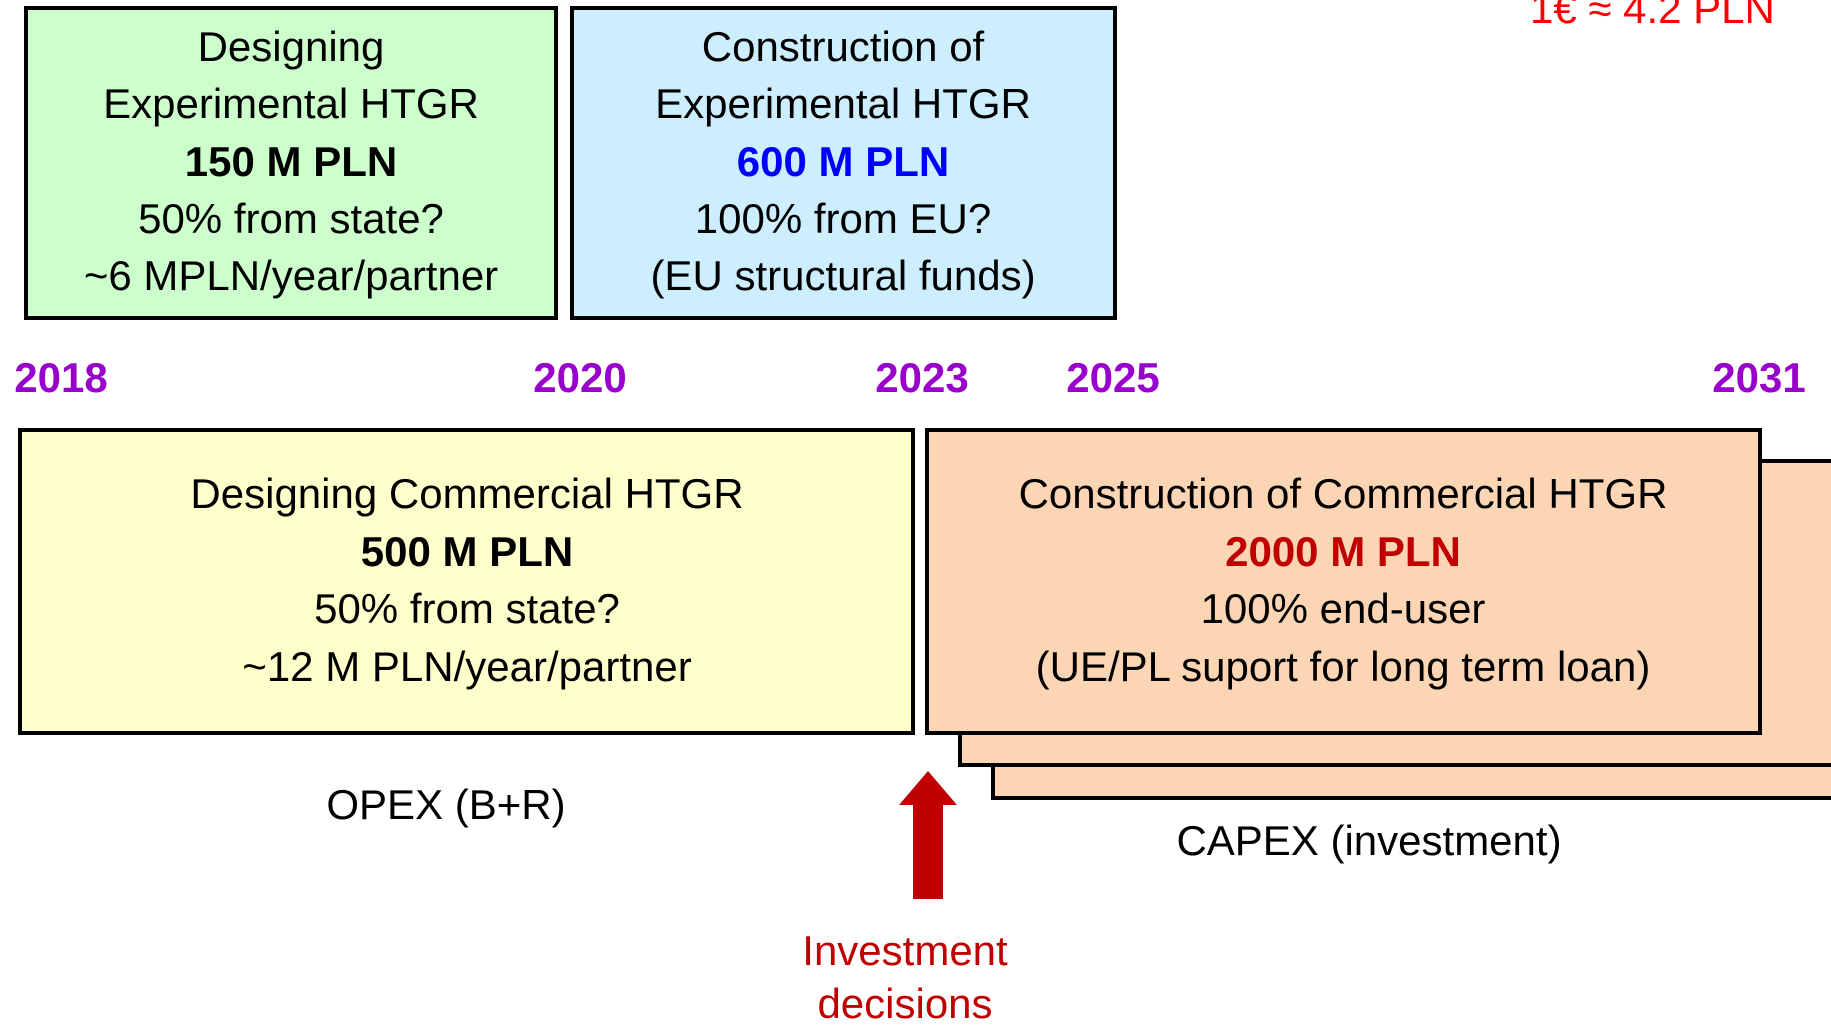 The width and height of the screenshot is (1831, 1029). I want to click on box-line: (UE/PL suport for long term loan), so click(1343, 666).